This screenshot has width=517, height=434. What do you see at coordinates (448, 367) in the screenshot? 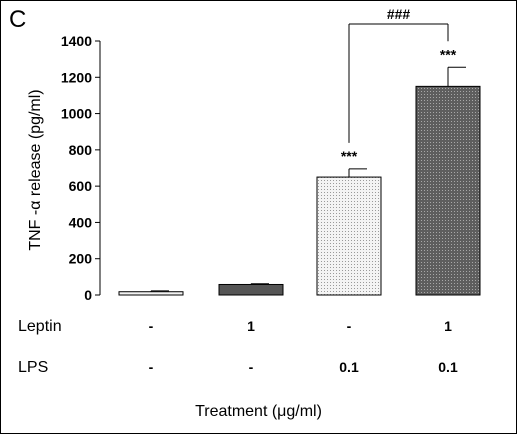
I see `lps-value-4: 0.1` at bounding box center [448, 367].